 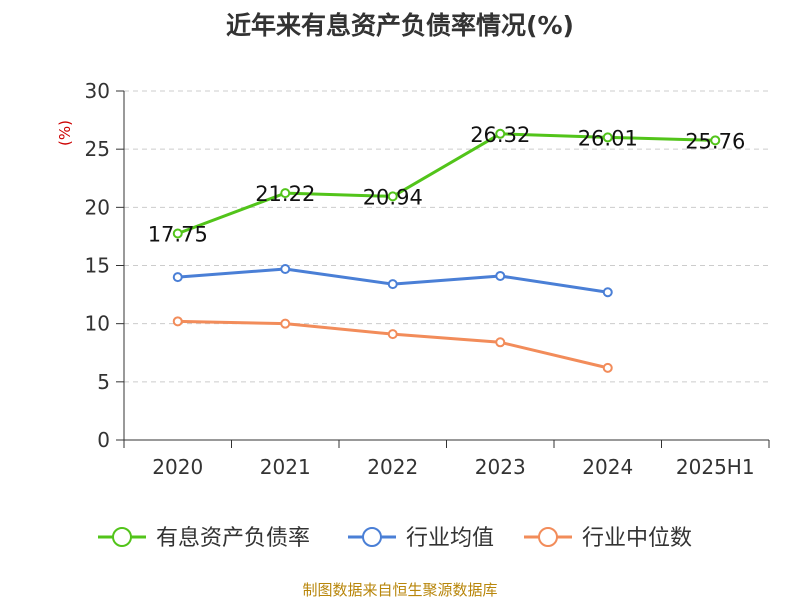 What do you see at coordinates (233, 538) in the screenshot?
I see `legend-label-1: 有息资产负债率` at bounding box center [233, 538].